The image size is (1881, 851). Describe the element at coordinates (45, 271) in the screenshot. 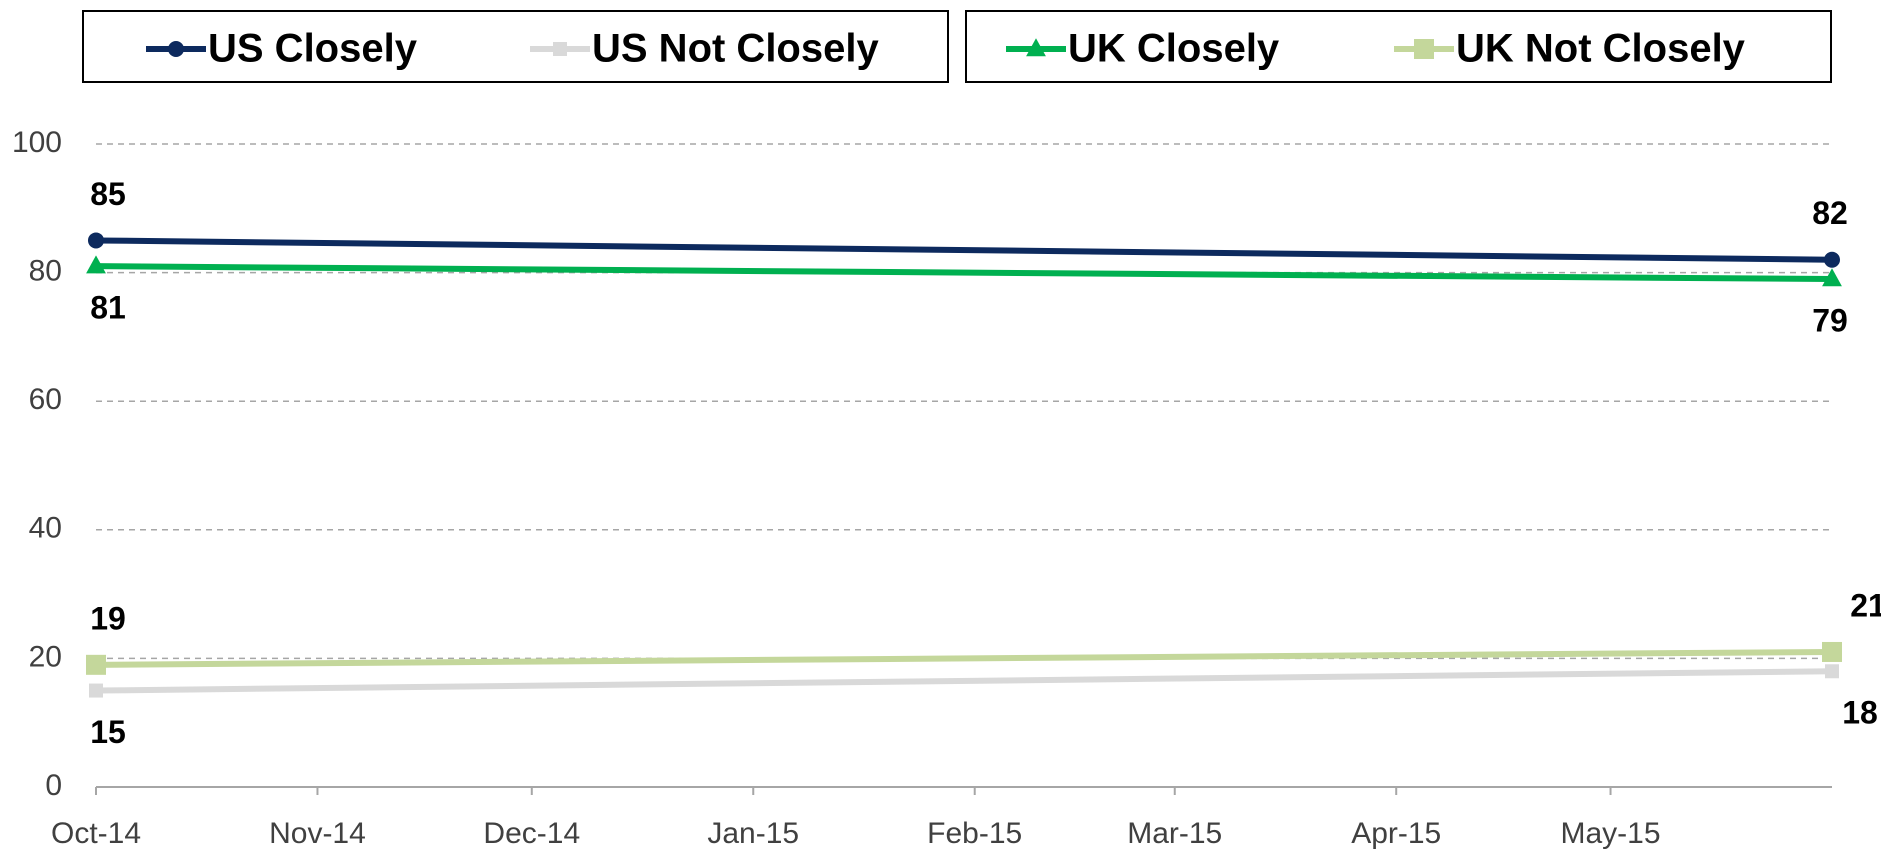

I see `y-tick-label: 80` at that location.